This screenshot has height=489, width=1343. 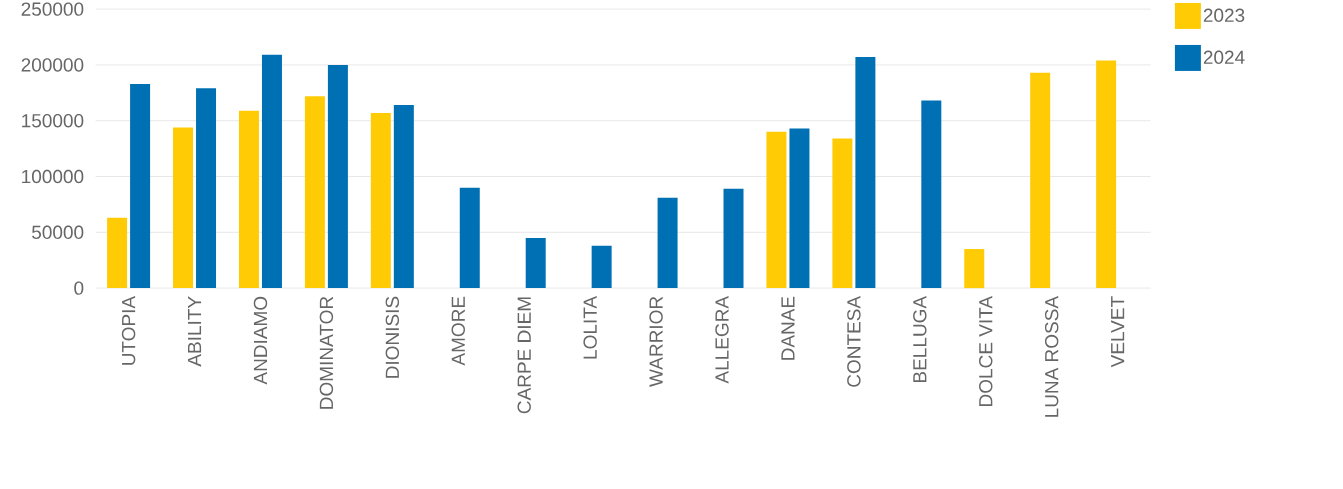 What do you see at coordinates (722, 339) in the screenshot?
I see `x-tick-label: ALLEGRA` at bounding box center [722, 339].